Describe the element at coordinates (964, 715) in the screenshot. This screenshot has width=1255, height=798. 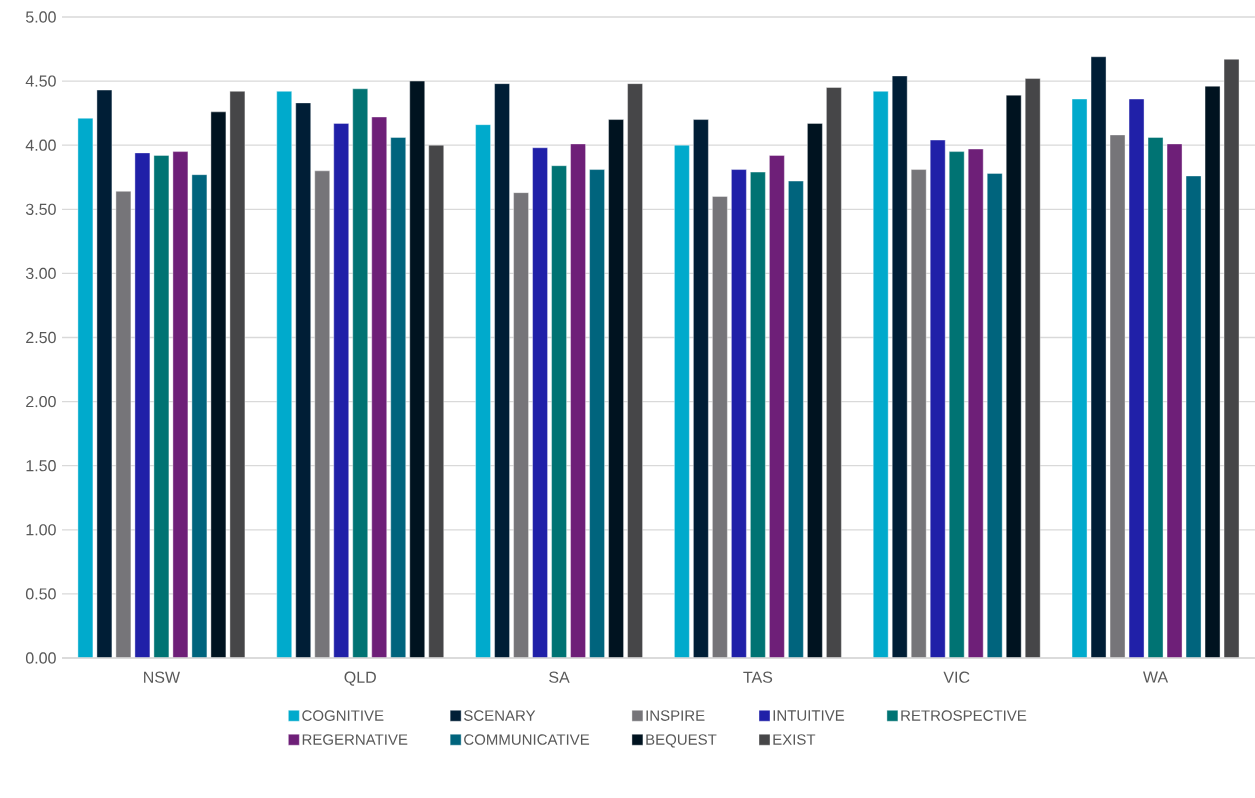
I see `legend-label: RETROSPECTIVE` at that location.